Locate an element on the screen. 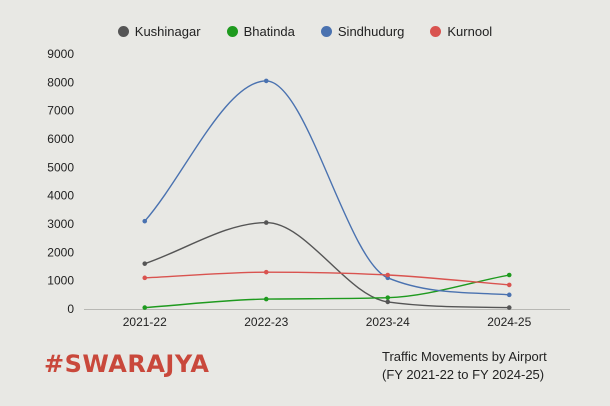  y-tick-label: 2000 is located at coordinates (60, 252).